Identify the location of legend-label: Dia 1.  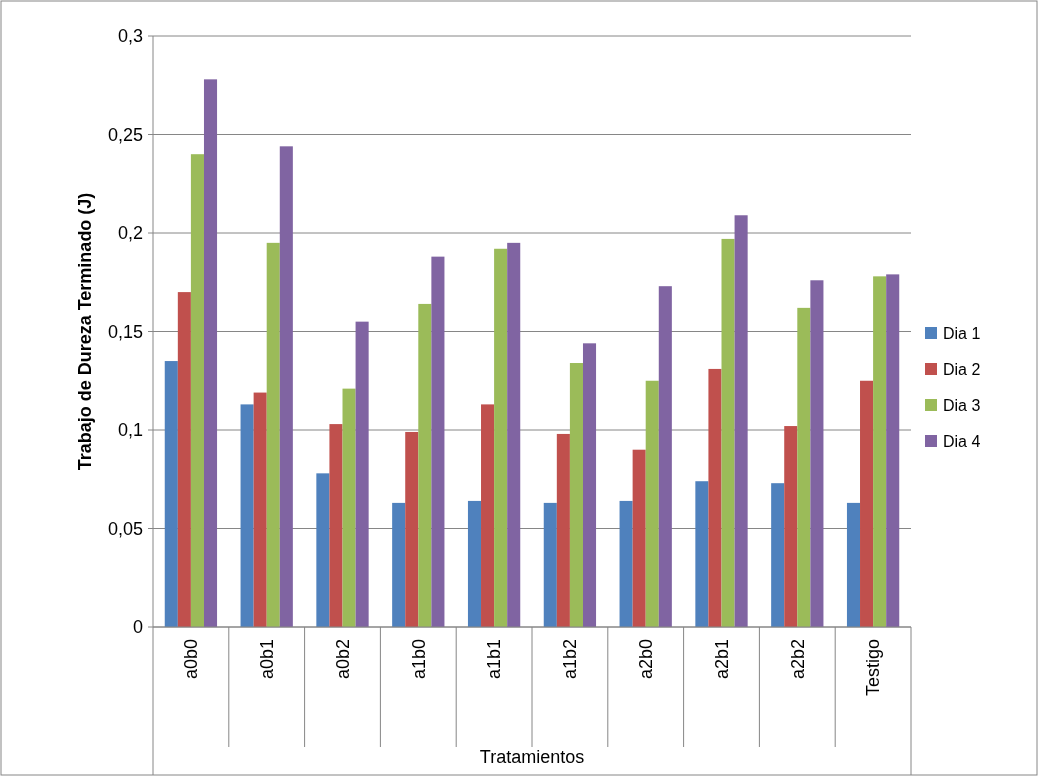
(962, 333).